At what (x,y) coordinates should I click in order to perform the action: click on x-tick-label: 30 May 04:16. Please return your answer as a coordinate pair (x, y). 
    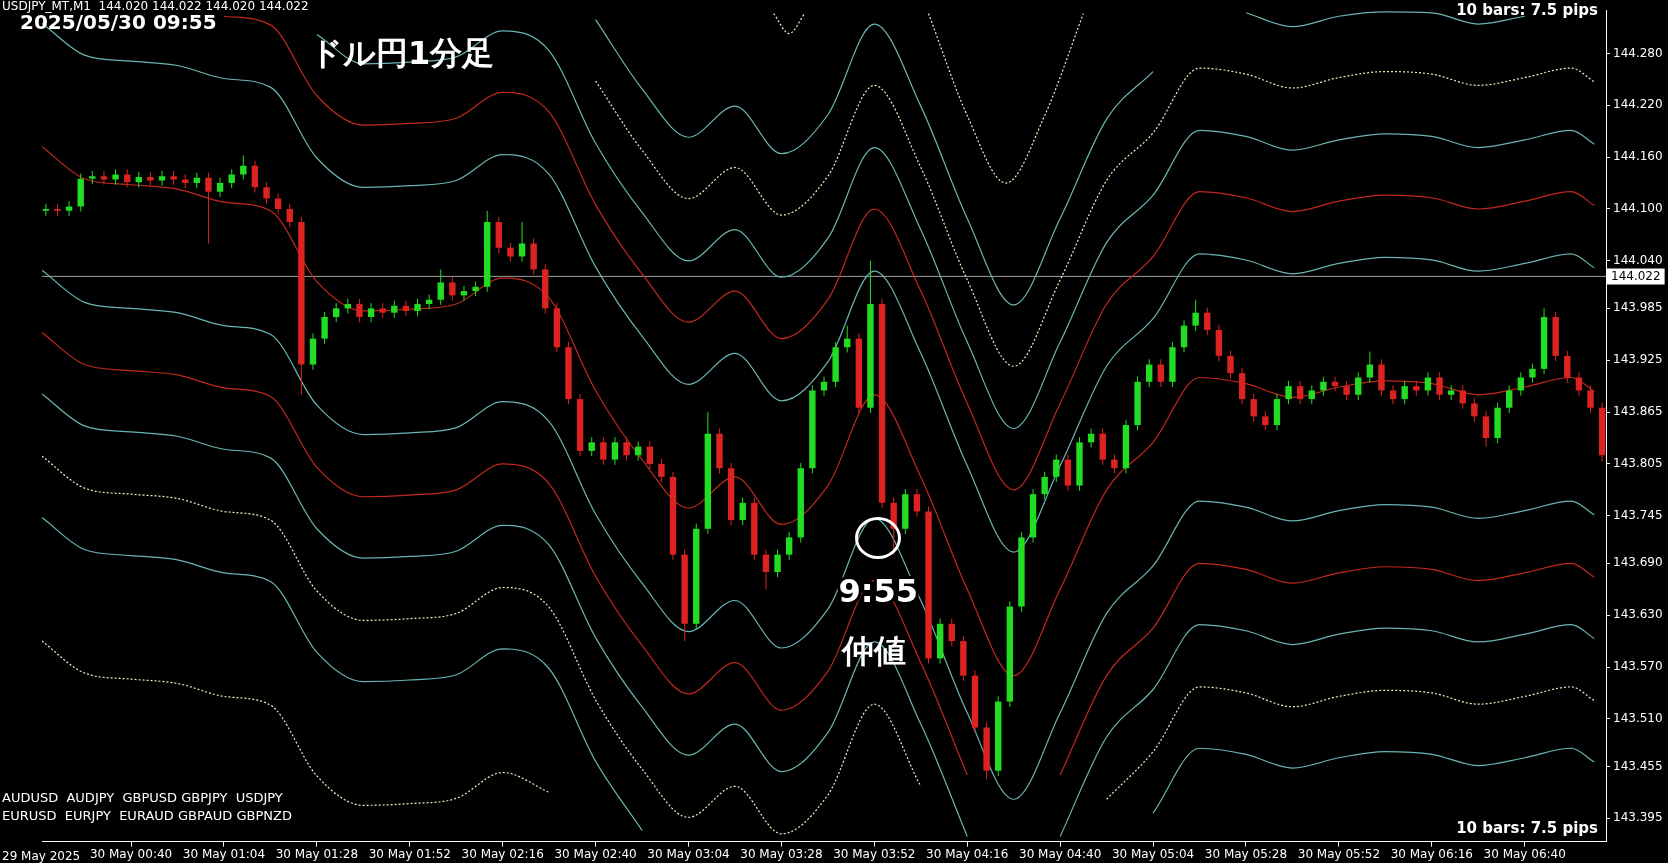
    Looking at the image, I should click on (967, 853).